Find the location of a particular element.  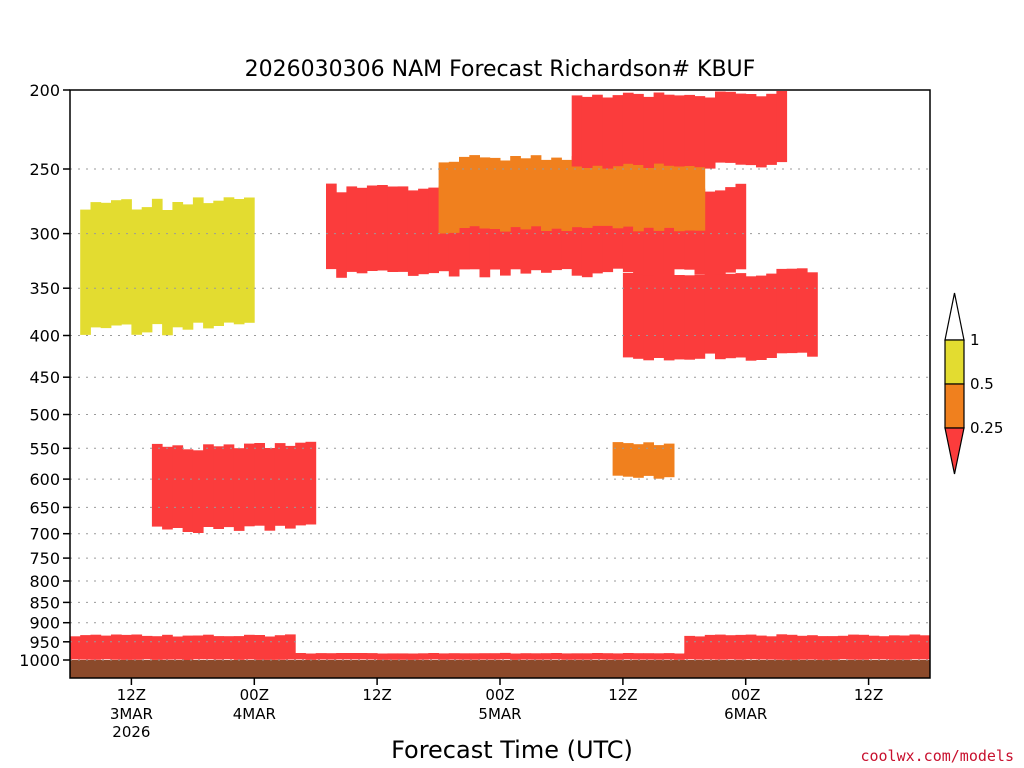

y-tick-label: 250 is located at coordinates (44, 169).